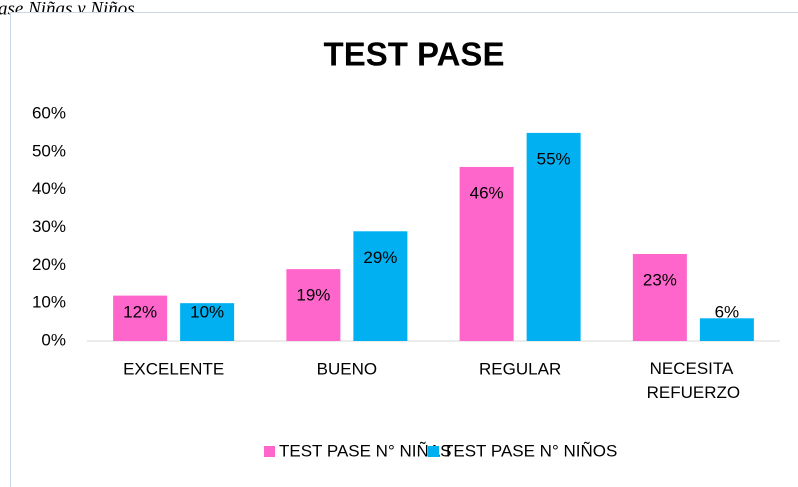  I want to click on x-tick-label: NECESITA REFUERZO, so click(694, 380).